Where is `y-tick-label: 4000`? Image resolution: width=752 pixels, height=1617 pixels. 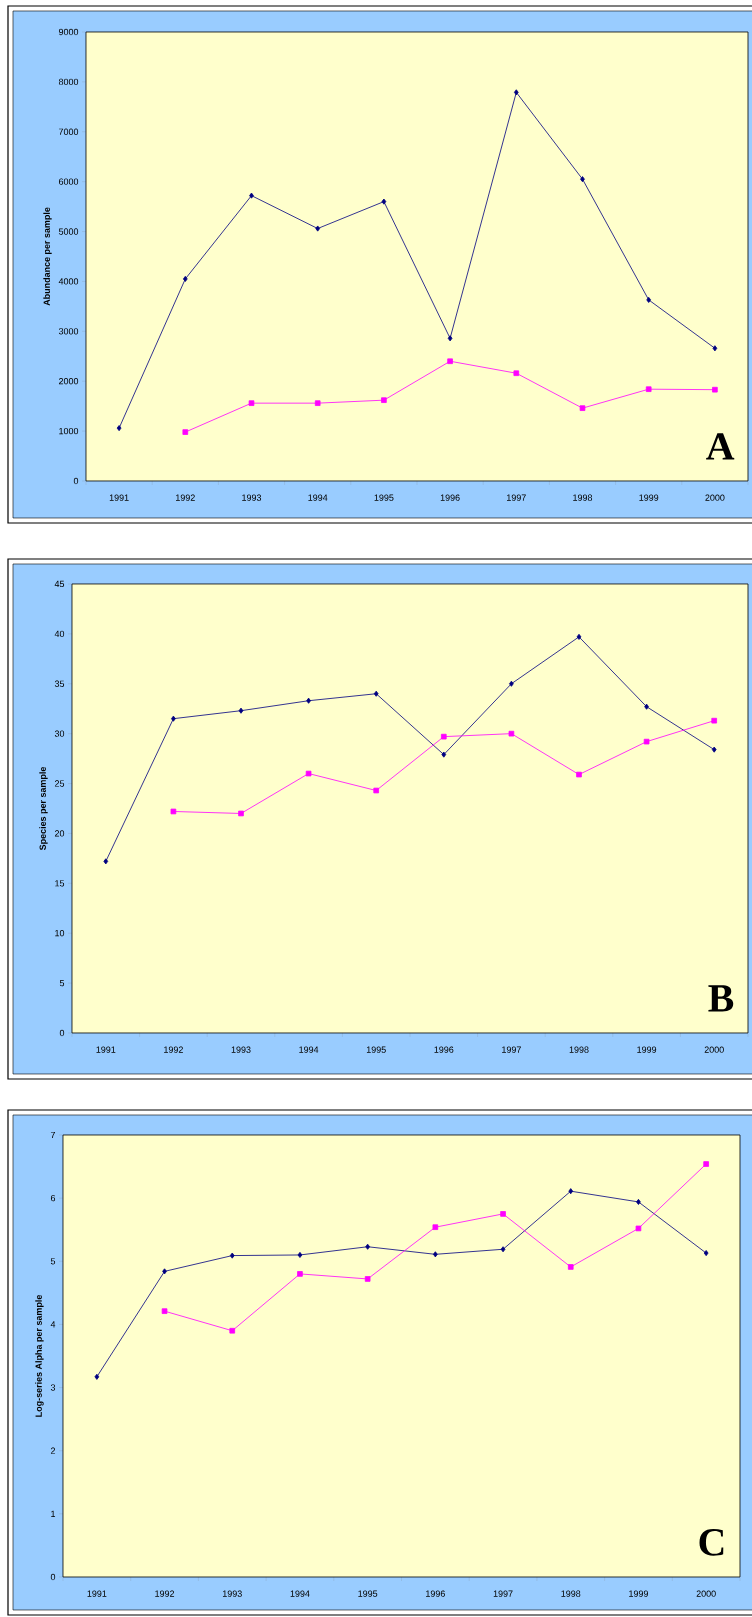
y-tick-label: 4000 is located at coordinates (68, 281).